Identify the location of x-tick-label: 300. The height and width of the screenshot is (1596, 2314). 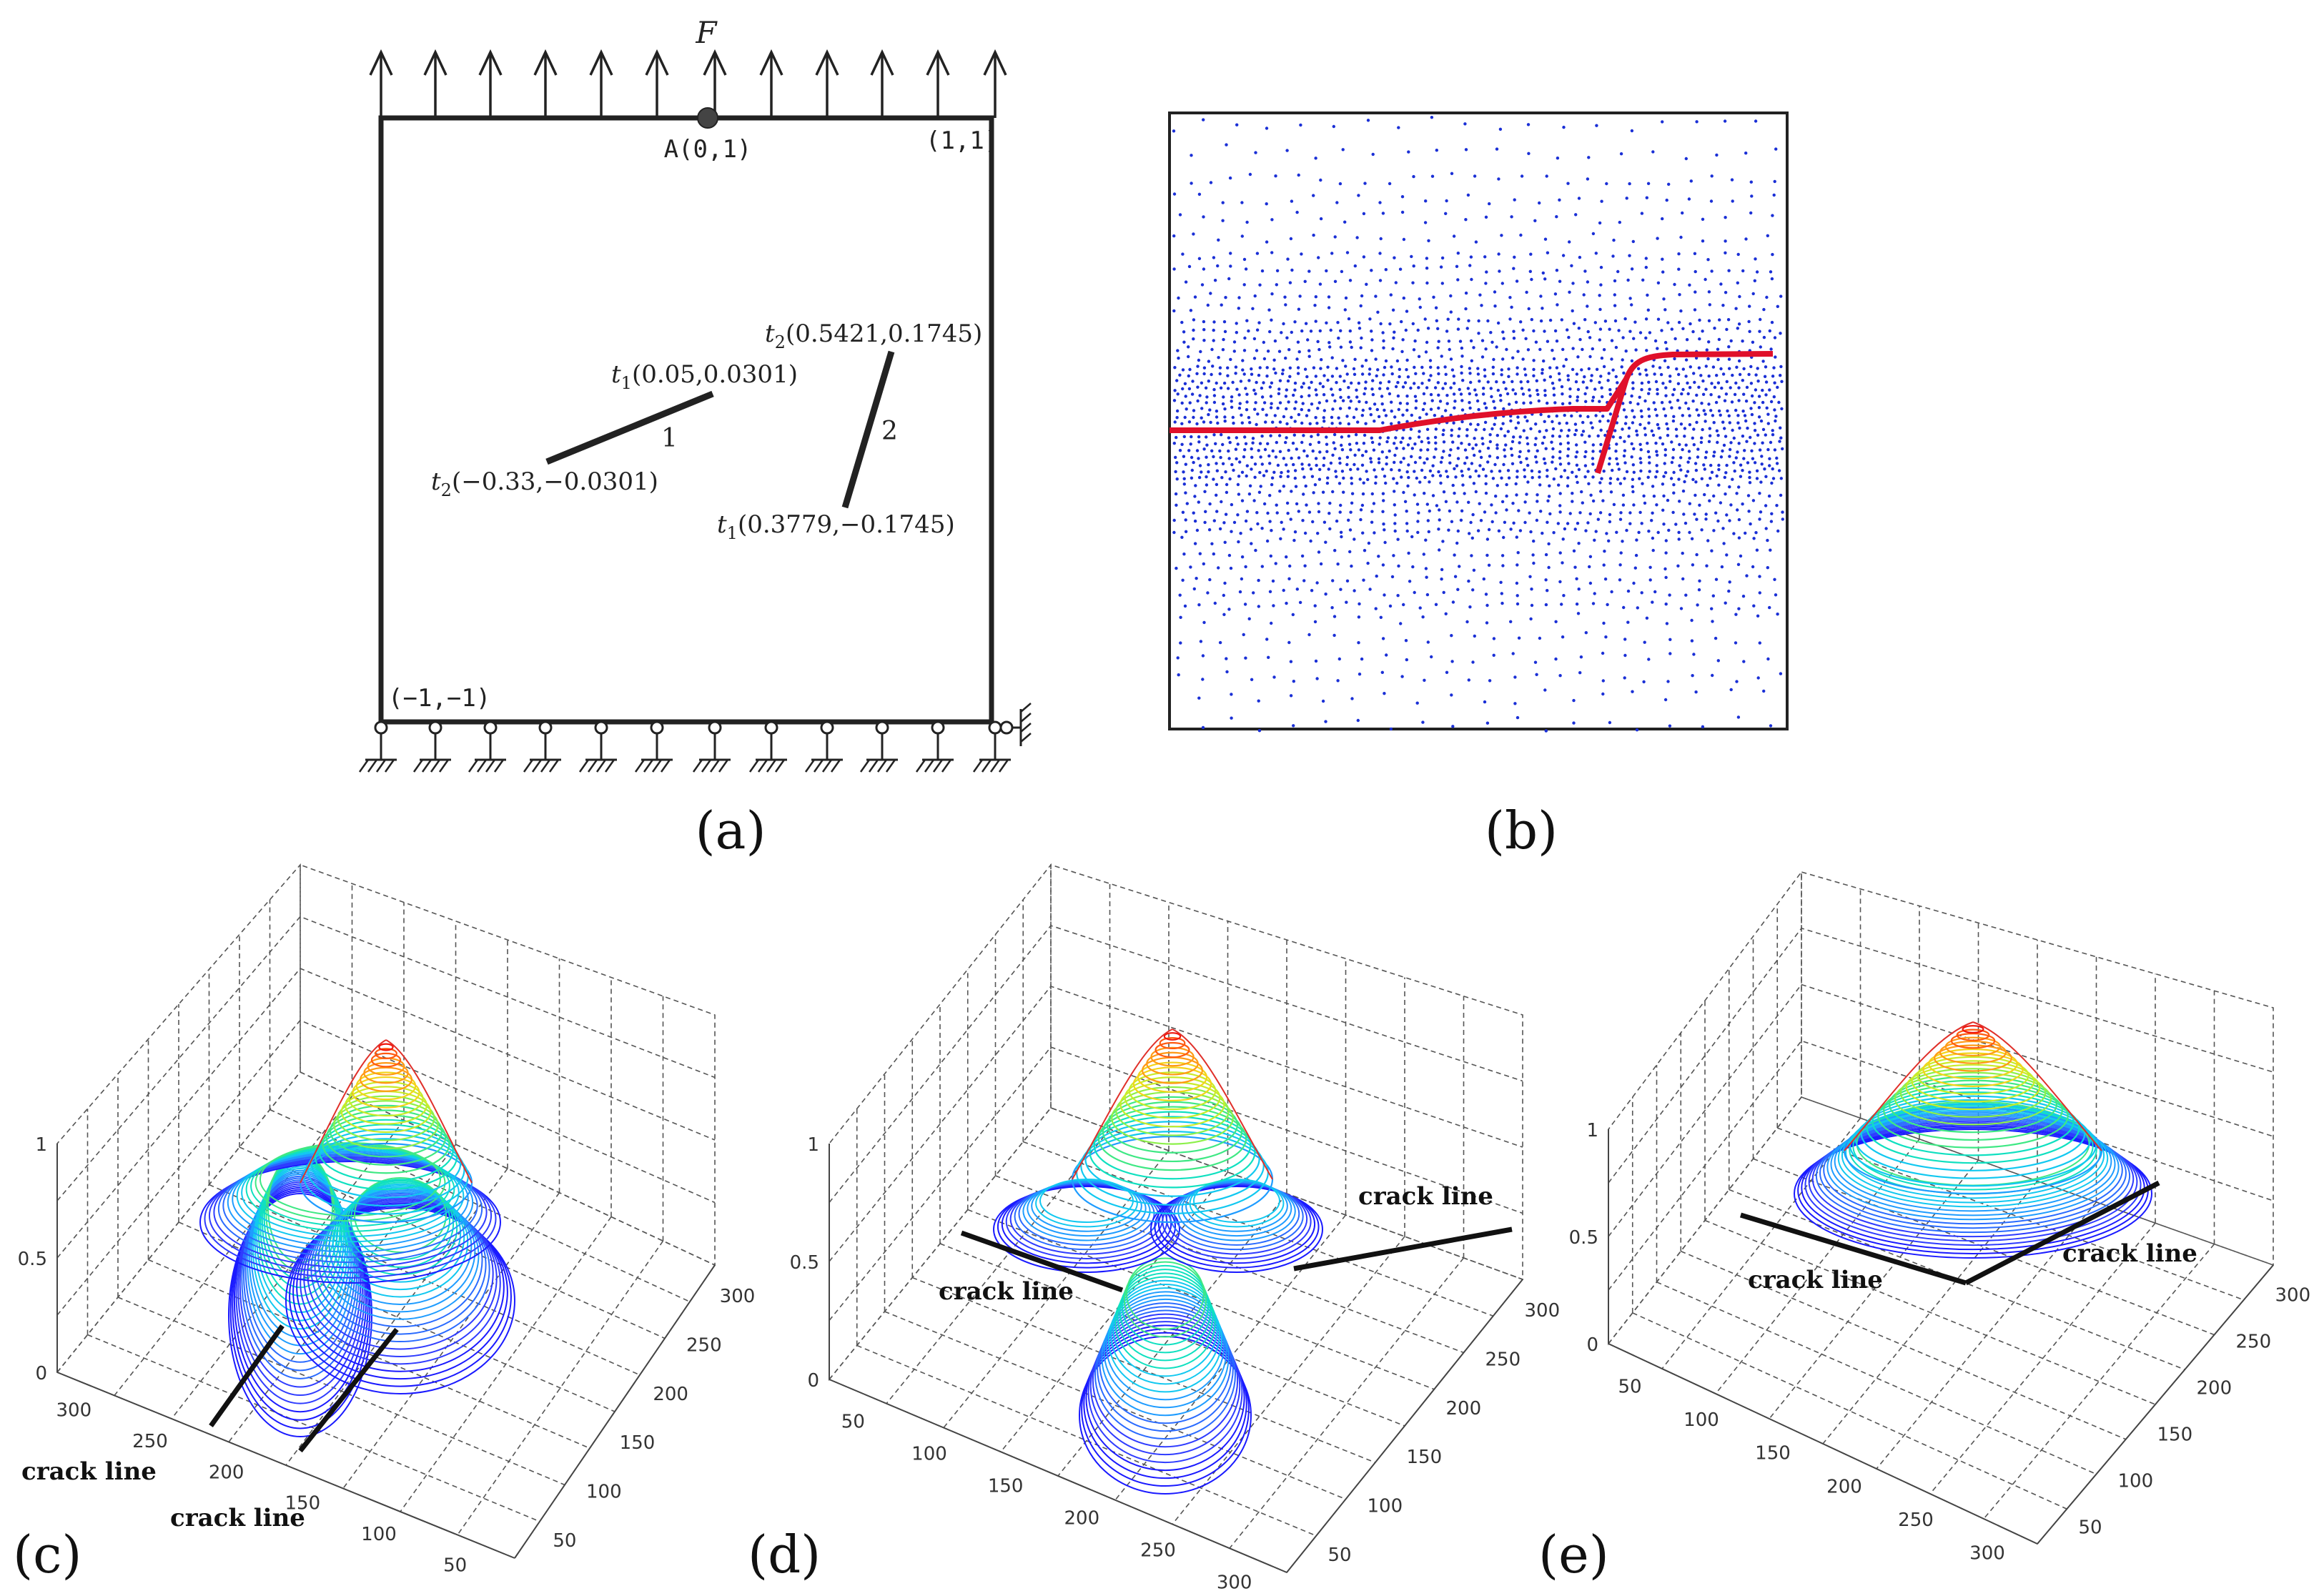
(74, 1411).